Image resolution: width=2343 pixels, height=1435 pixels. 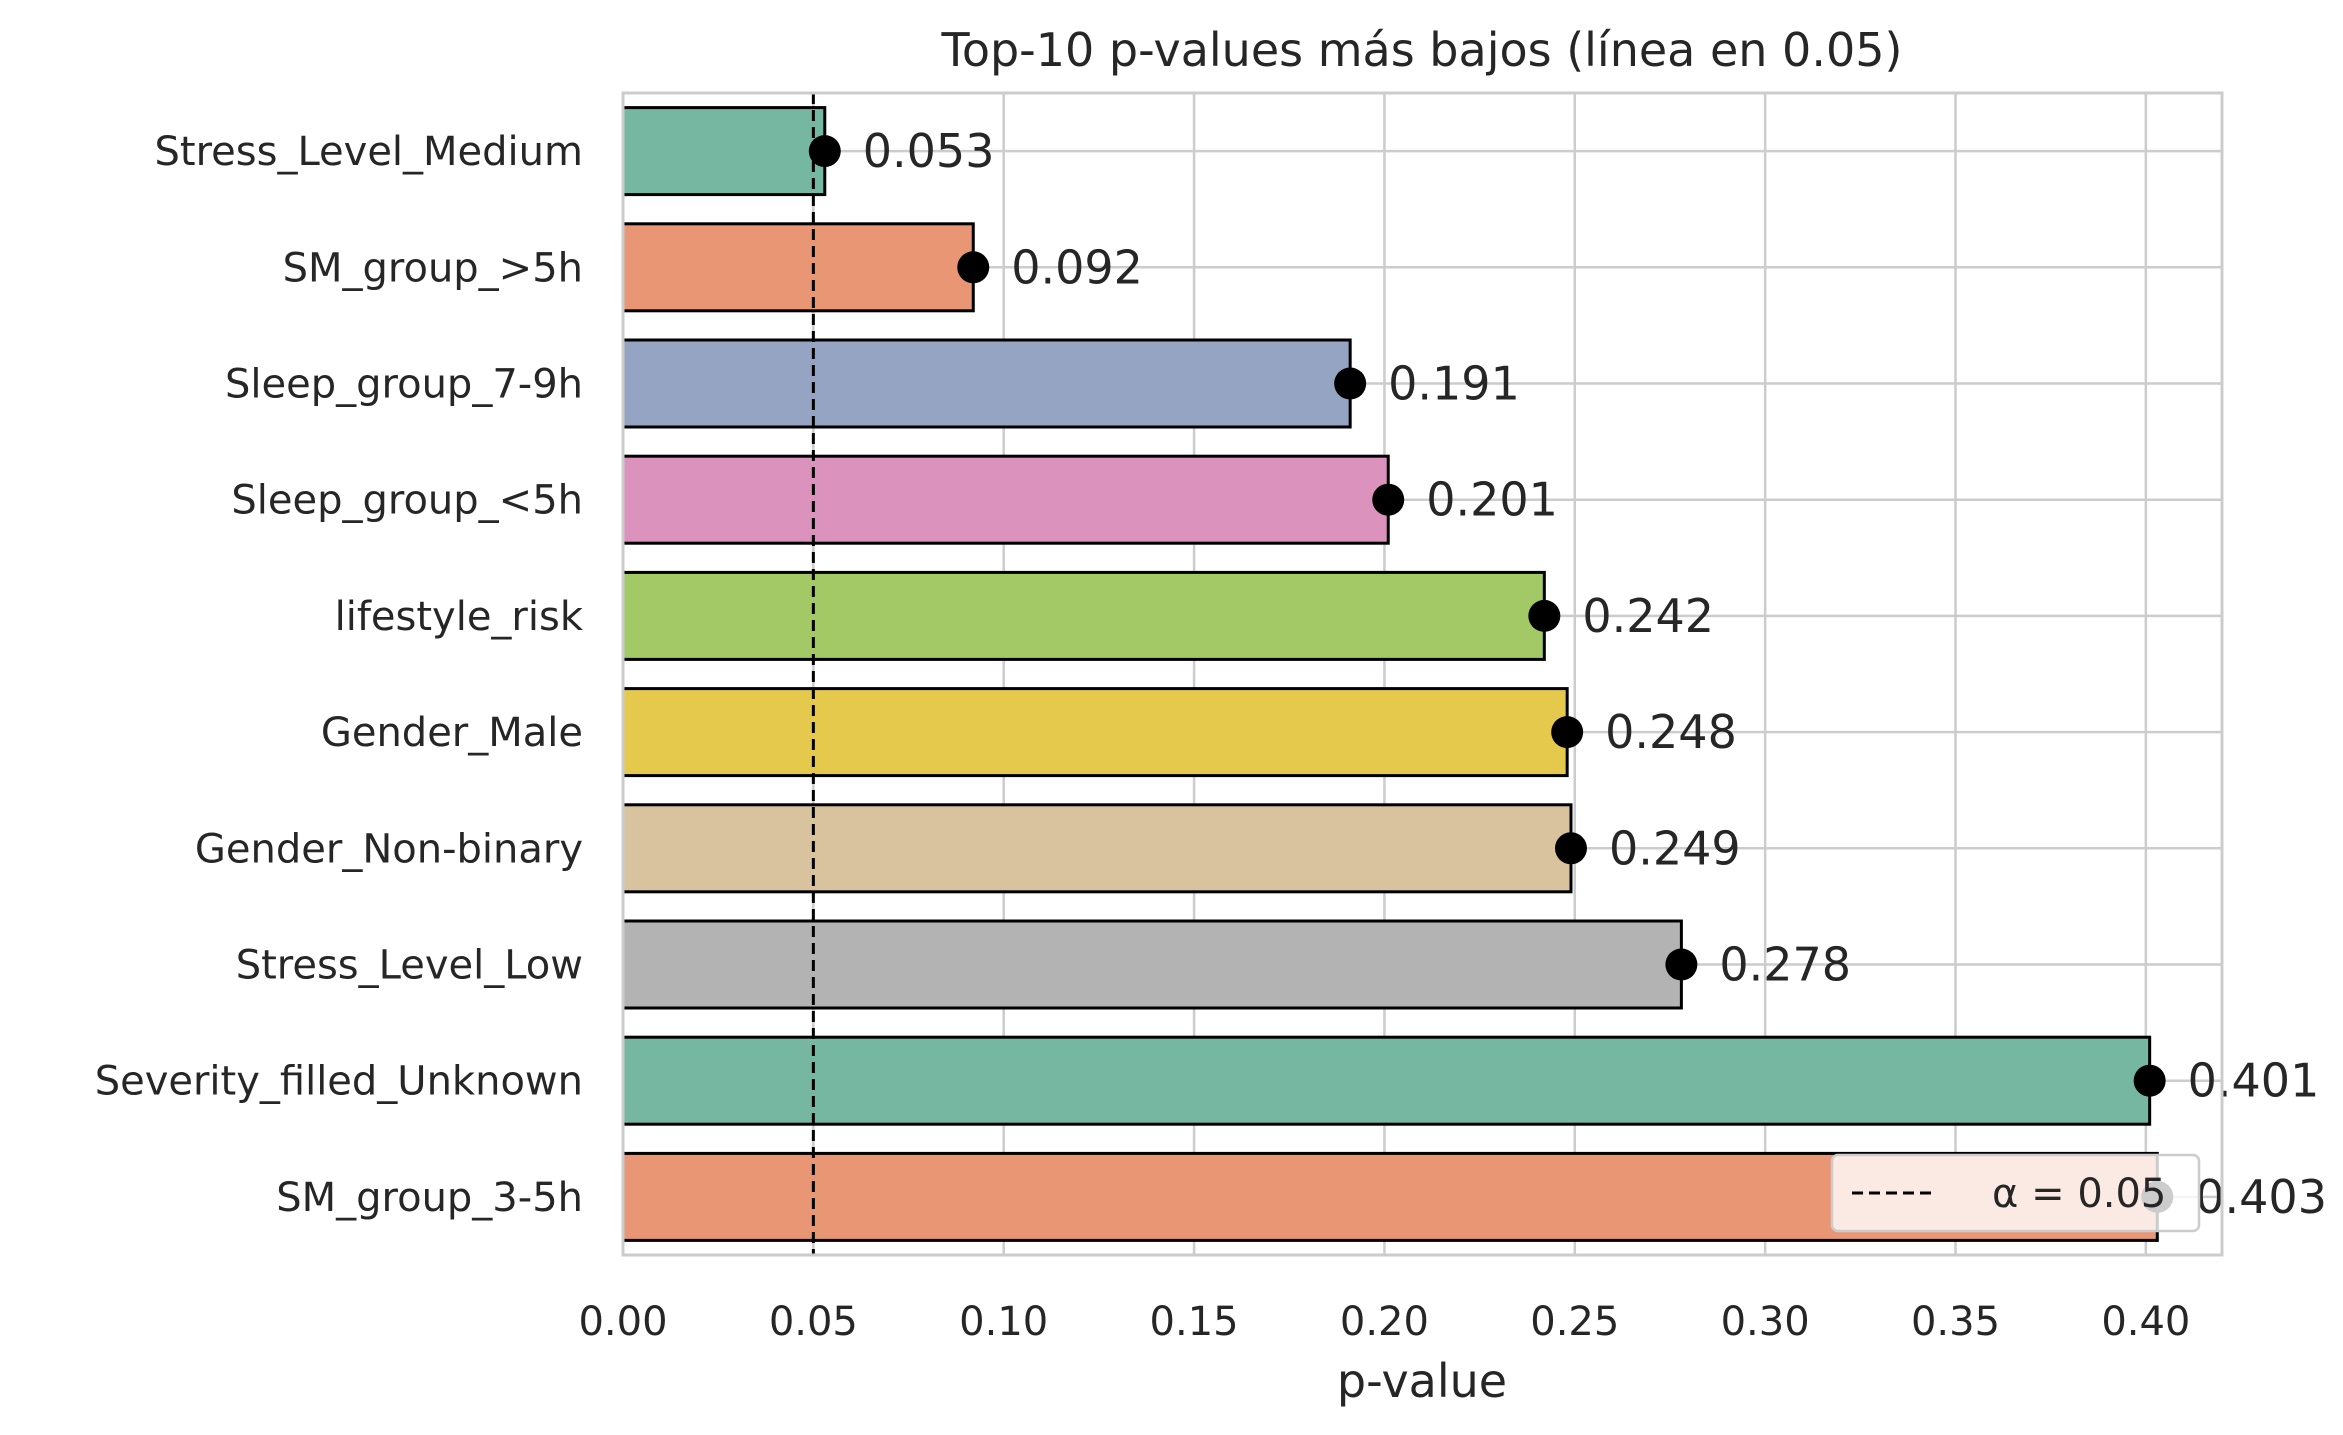 What do you see at coordinates (339, 1082) in the screenshot?
I see `category-label: Severity_filled_Unknown` at bounding box center [339, 1082].